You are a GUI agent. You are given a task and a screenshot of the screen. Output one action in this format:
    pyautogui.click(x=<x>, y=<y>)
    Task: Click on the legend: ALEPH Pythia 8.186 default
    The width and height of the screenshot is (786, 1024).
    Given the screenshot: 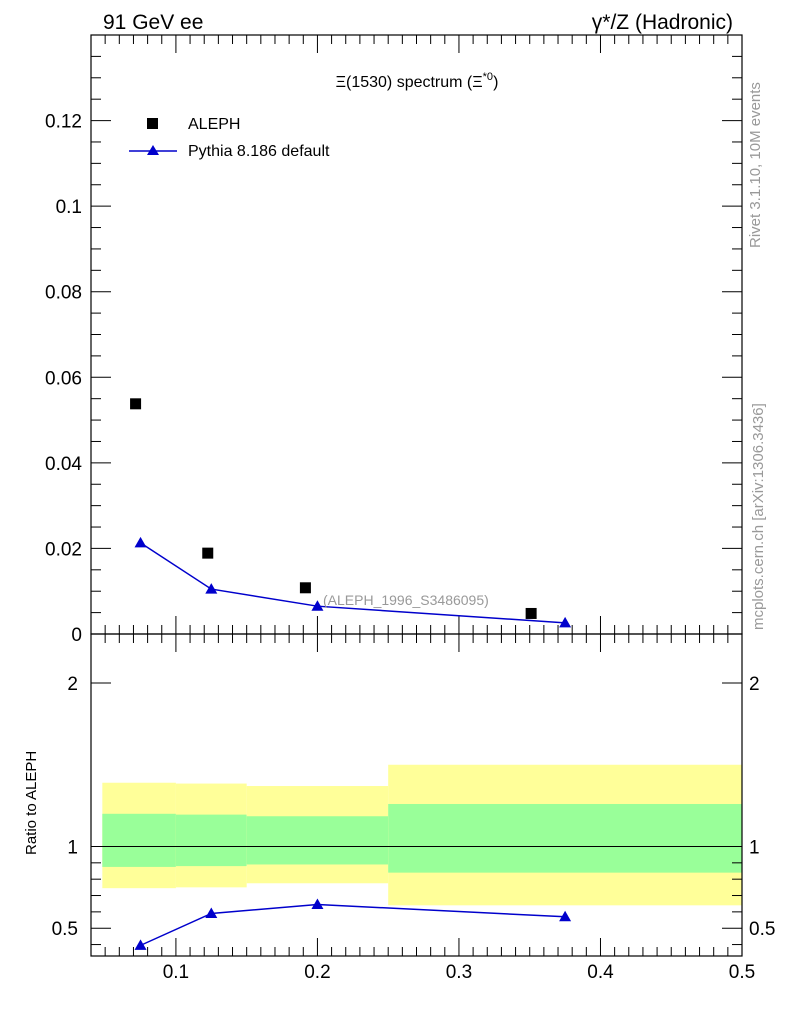 What is the action you would take?
    pyautogui.click(x=229, y=138)
    